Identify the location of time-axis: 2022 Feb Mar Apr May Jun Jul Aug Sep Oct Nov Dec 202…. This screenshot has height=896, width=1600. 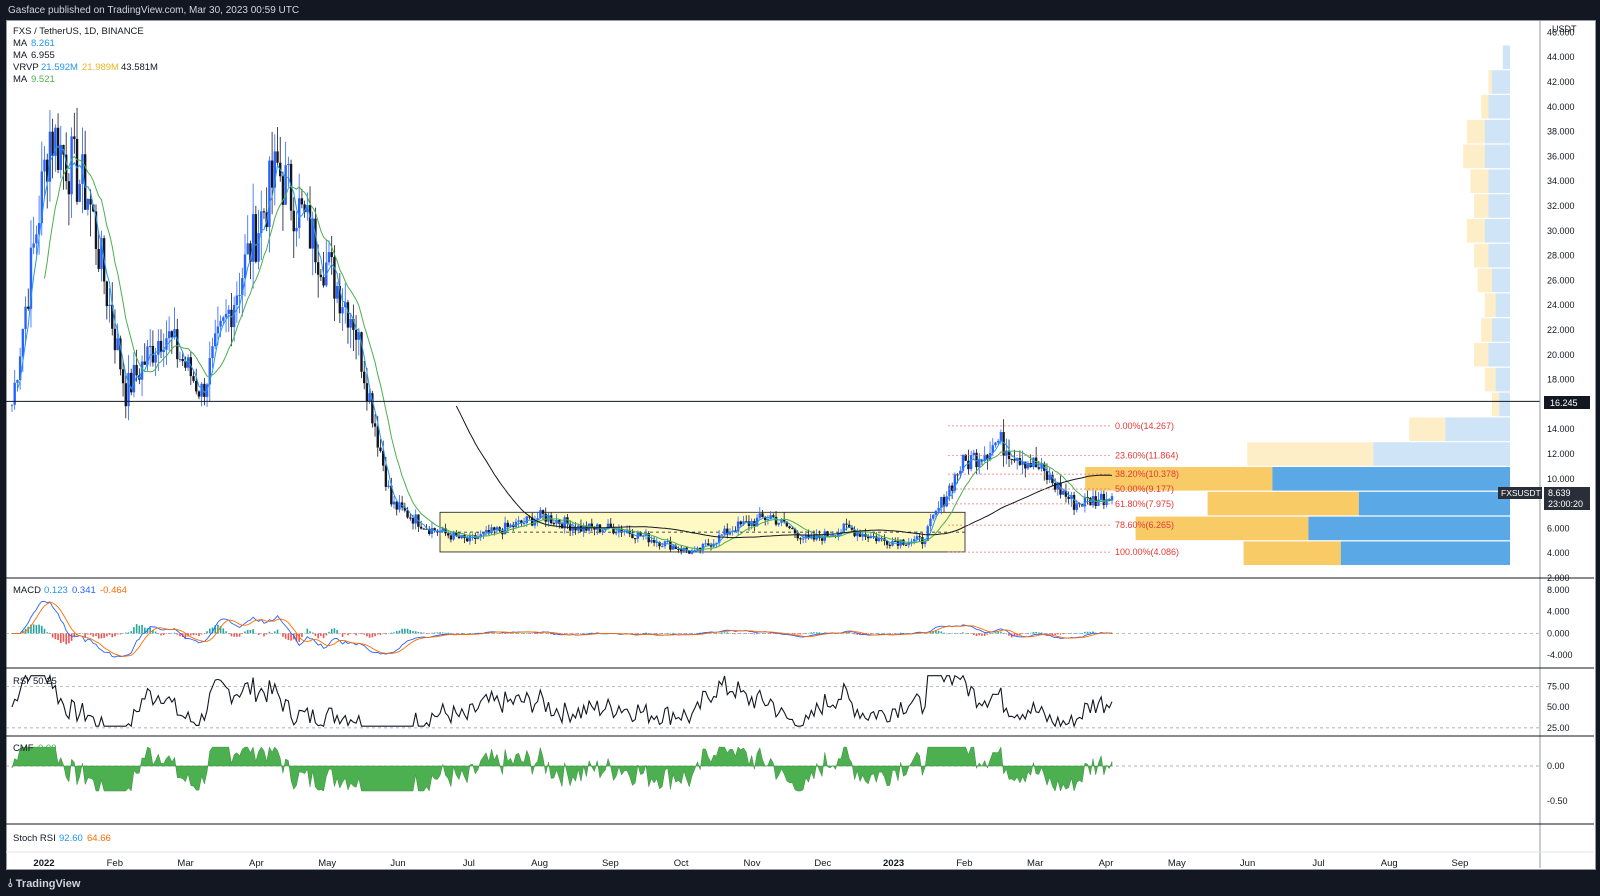
(800, 860).